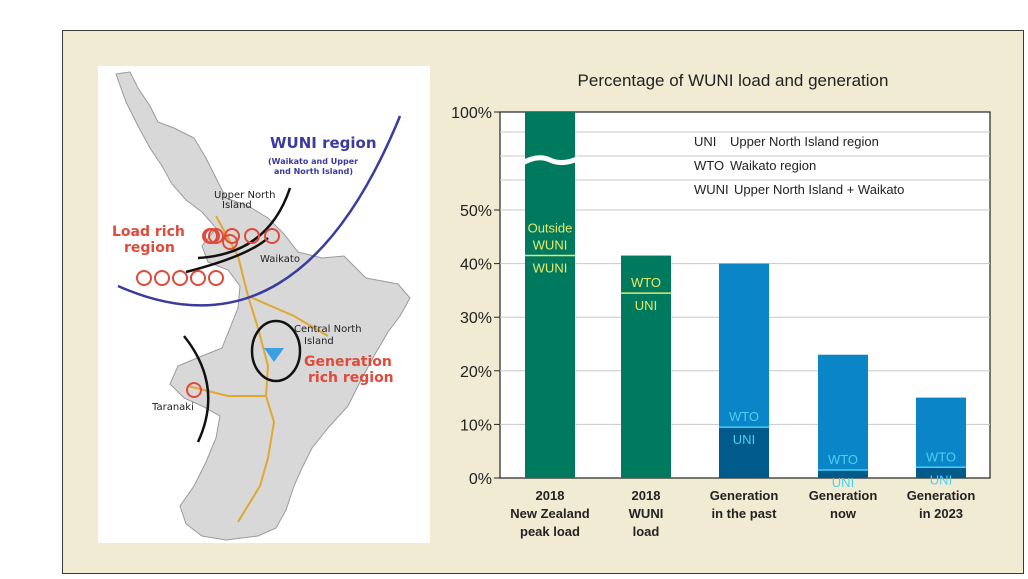 This screenshot has height=579, width=1028. I want to click on legend-abbr: UNI, so click(705, 141).